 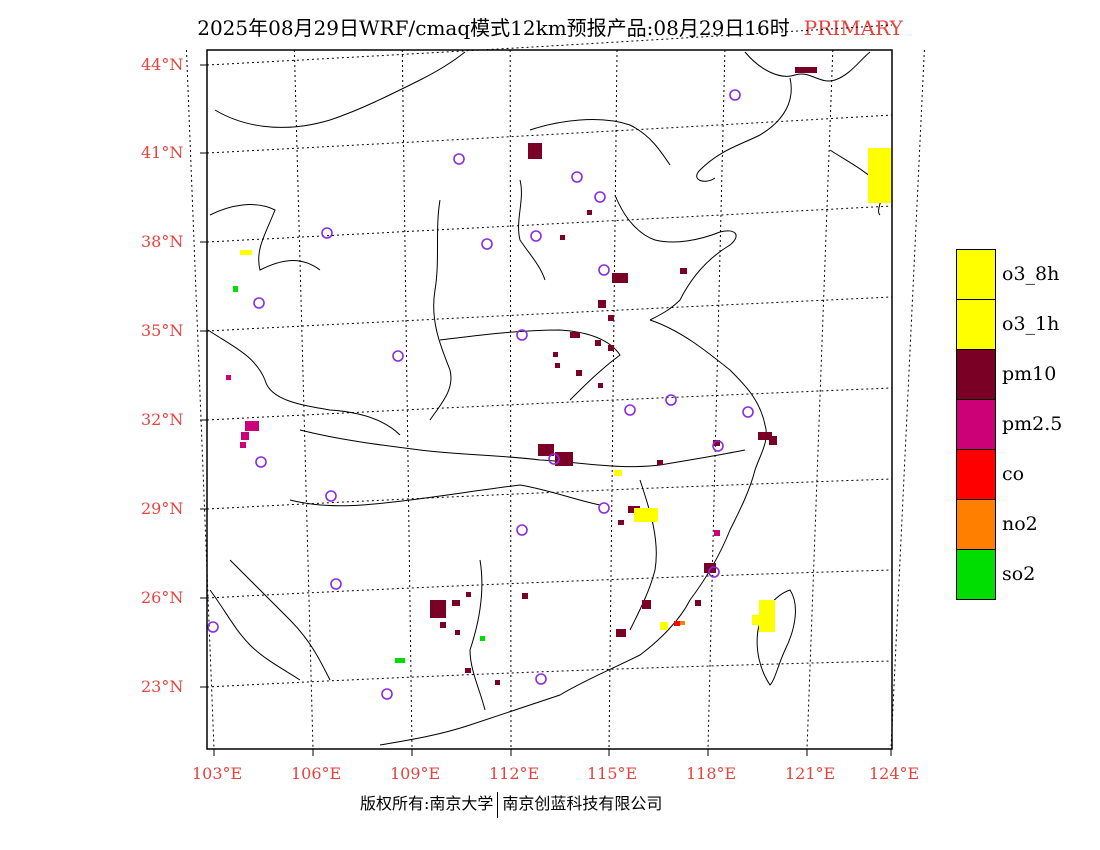 What do you see at coordinates (340, 89) in the screenshot?
I see `northern-border` at bounding box center [340, 89].